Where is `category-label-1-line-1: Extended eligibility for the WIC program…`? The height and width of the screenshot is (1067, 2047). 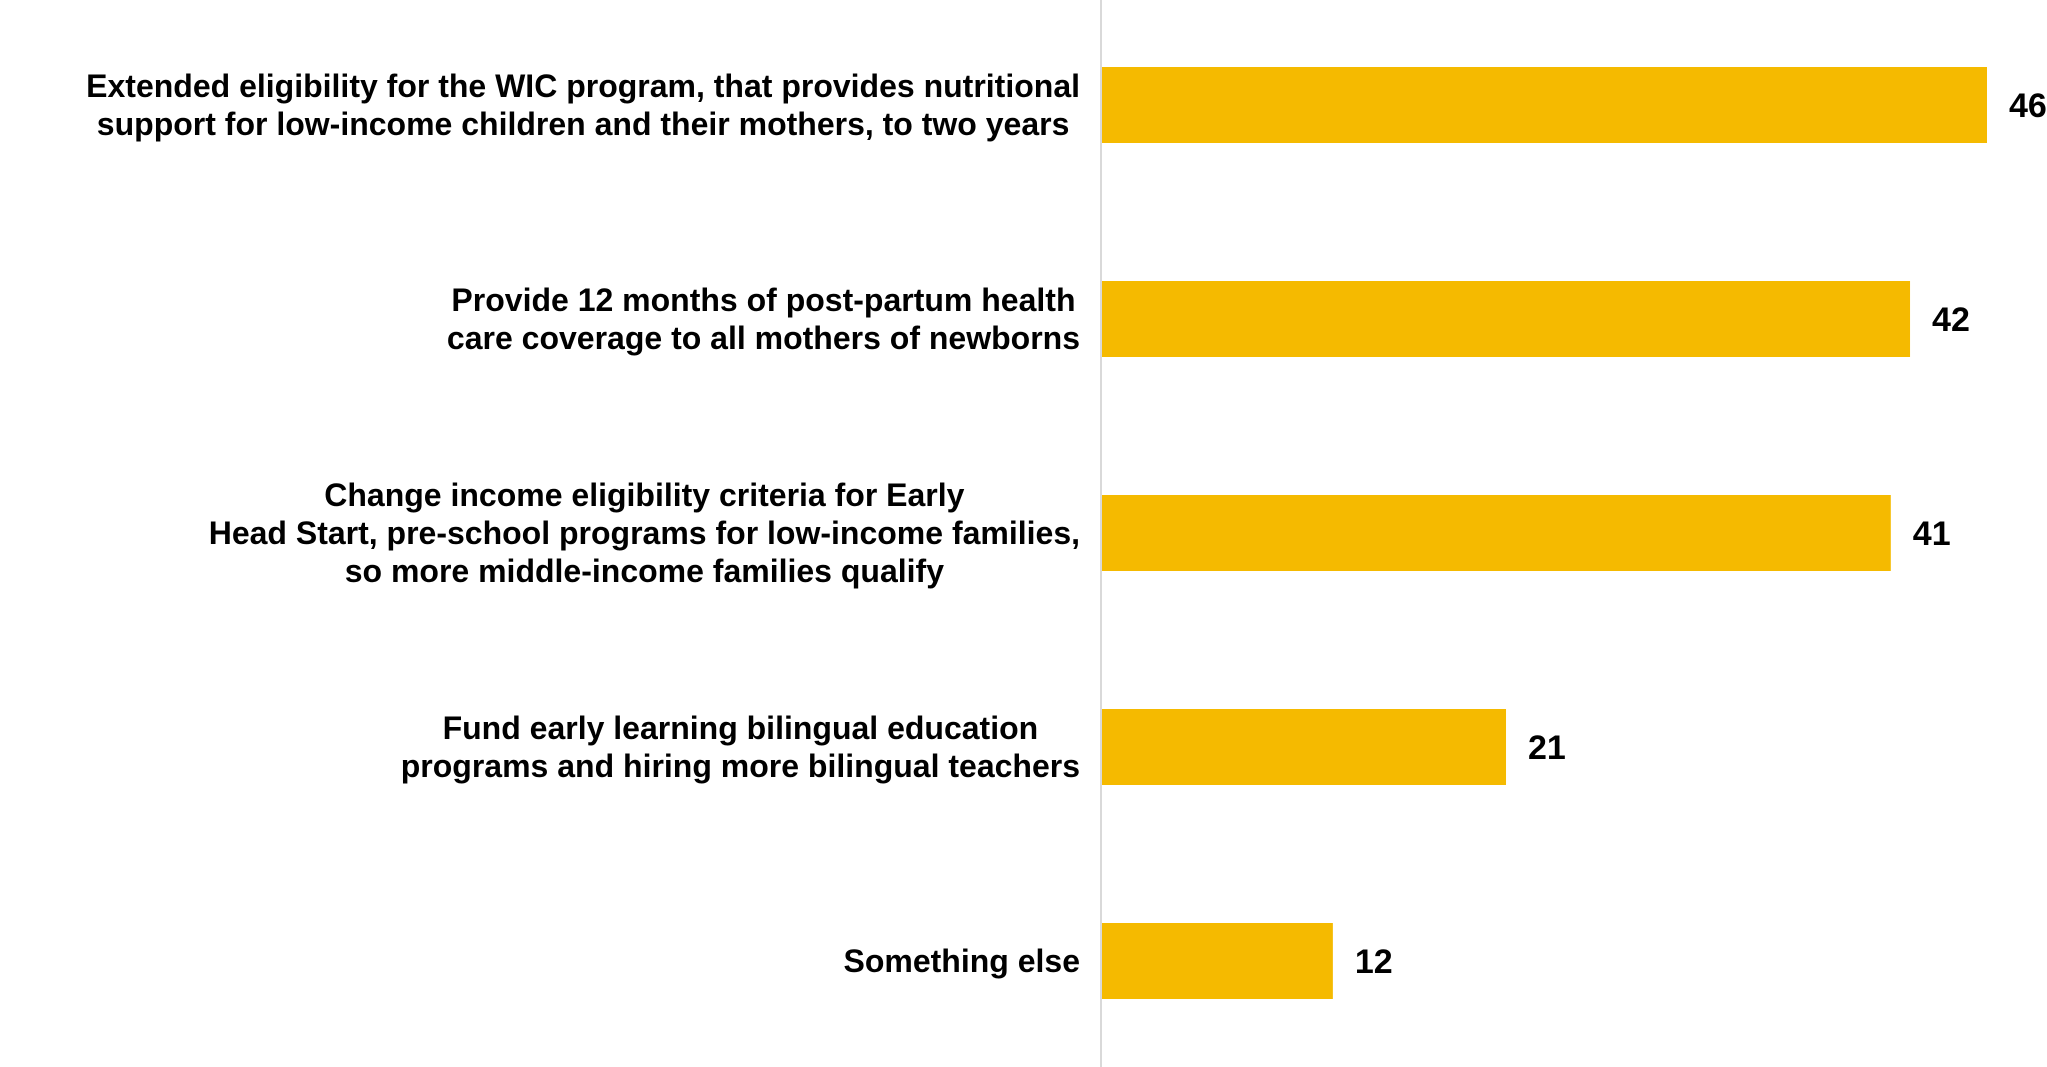 category-label-1-line-1: Extended eligibility for the WIC program… is located at coordinates (583, 86).